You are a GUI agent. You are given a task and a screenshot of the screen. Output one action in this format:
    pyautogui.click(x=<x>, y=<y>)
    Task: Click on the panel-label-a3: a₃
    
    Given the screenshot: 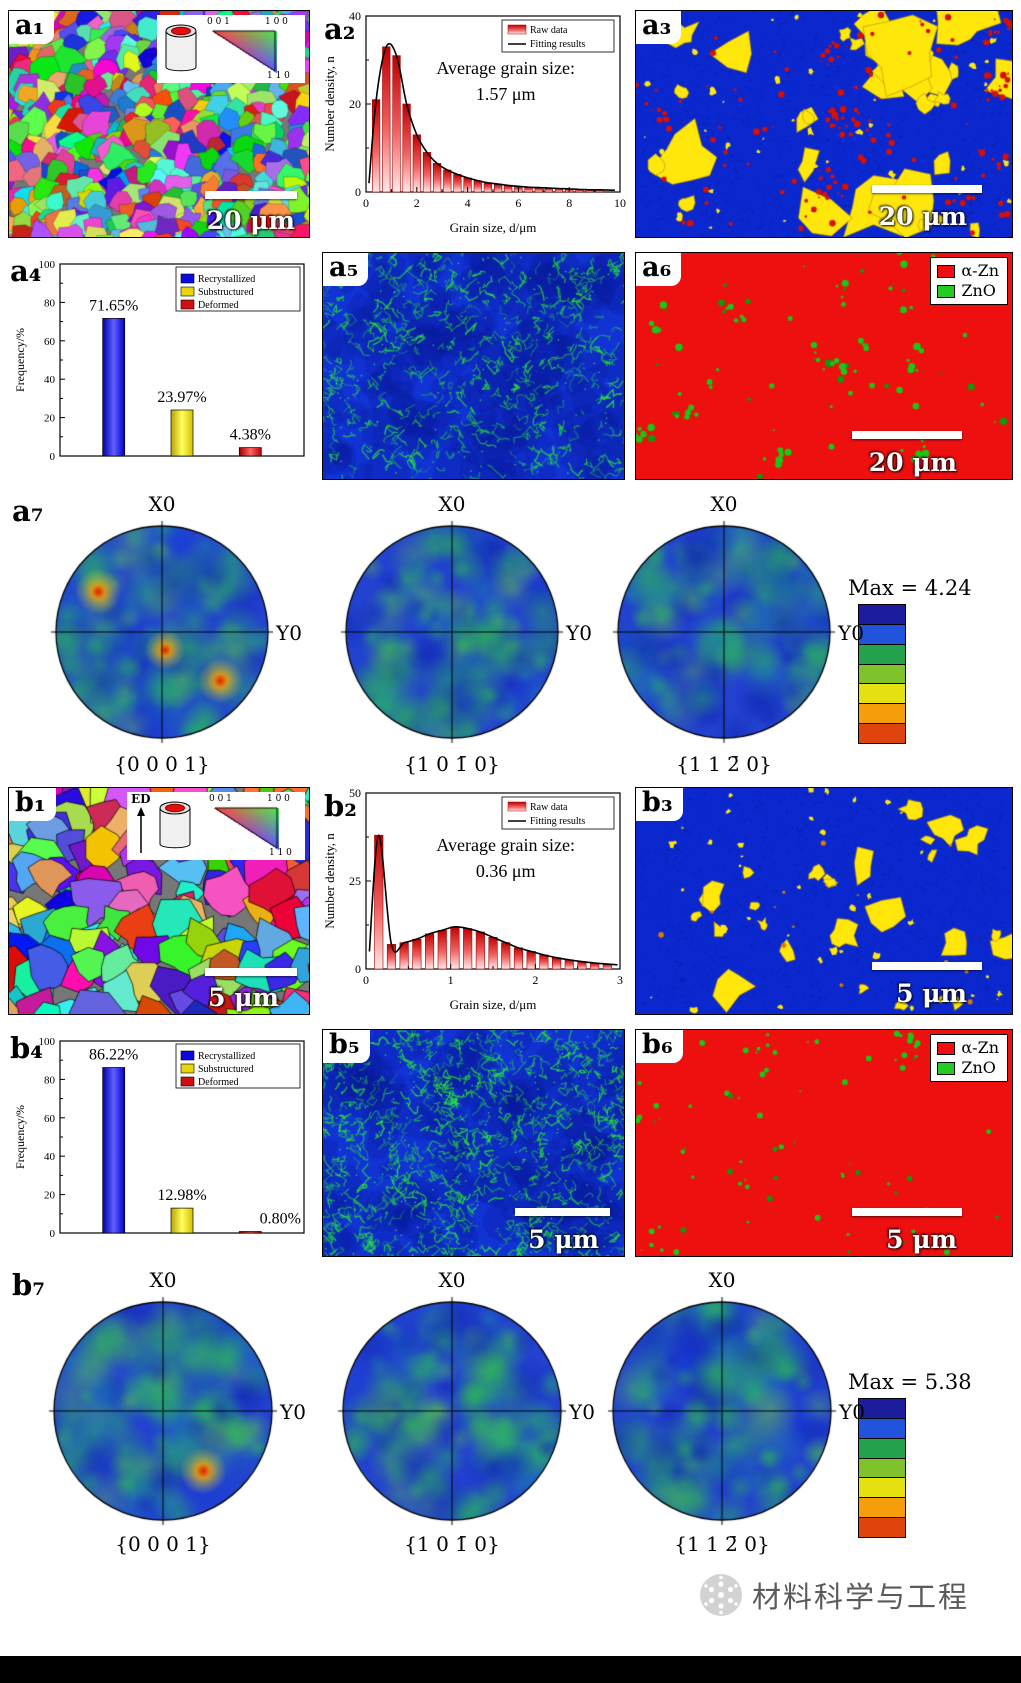 What is the action you would take?
    pyautogui.click(x=659, y=27)
    